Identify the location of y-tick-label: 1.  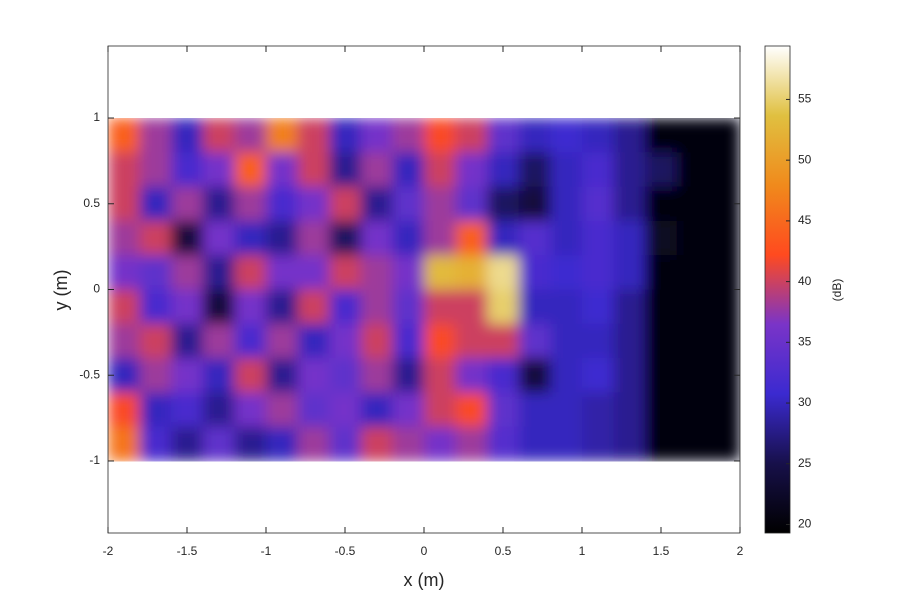
(96, 117).